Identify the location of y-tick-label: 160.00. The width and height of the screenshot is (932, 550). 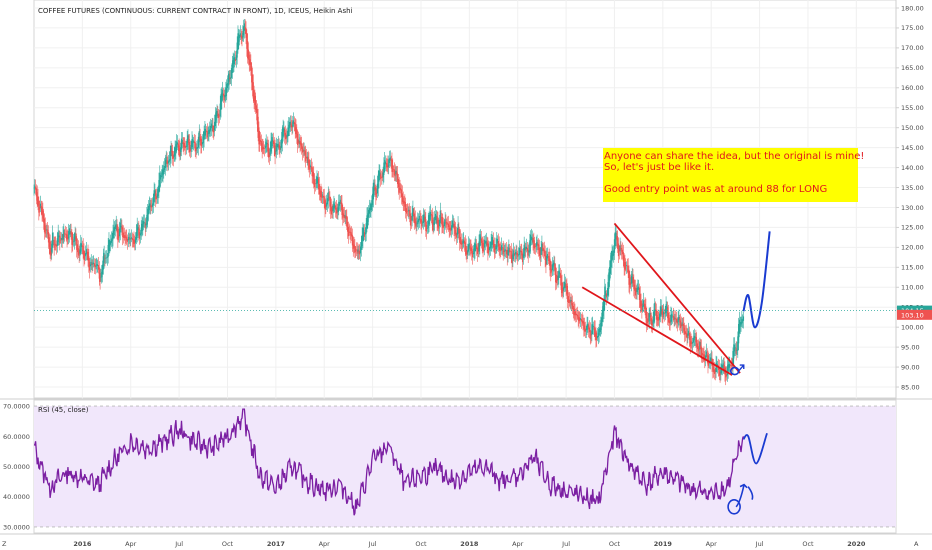
(912, 88).